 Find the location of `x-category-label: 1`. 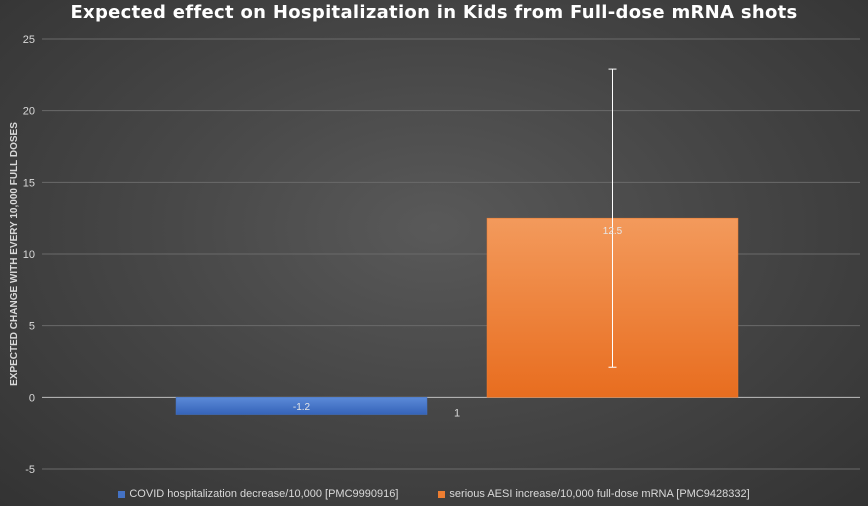

x-category-label: 1 is located at coordinates (457, 413).